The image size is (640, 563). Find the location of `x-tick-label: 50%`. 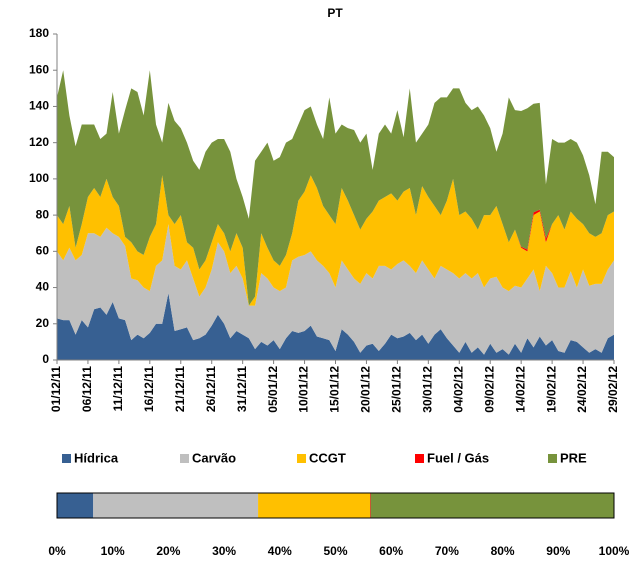

x-tick-label: 50% is located at coordinates (335, 551).